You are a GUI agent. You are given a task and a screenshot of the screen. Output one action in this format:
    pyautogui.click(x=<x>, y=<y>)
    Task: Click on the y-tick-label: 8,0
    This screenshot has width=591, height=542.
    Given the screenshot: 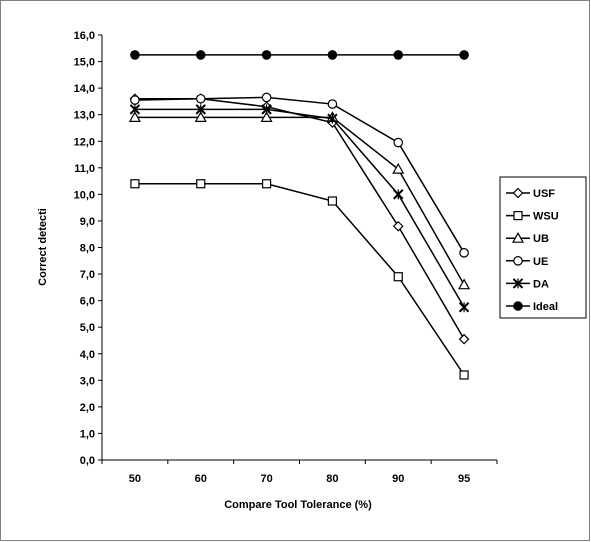 What is the action you would take?
    pyautogui.click(x=87, y=249)
    